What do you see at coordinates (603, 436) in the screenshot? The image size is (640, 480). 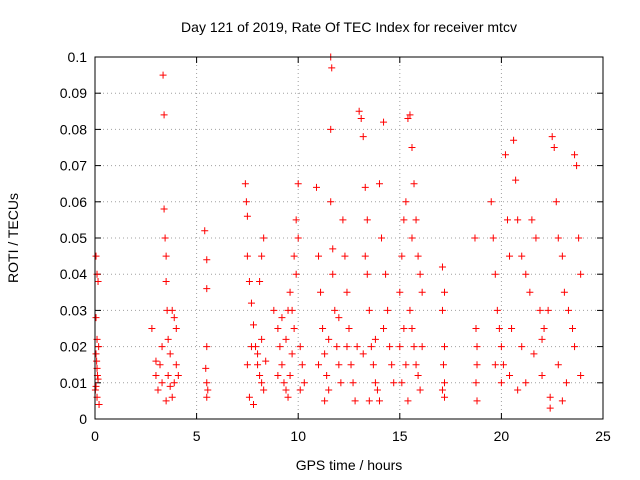 I see `x-tick-label: 25` at bounding box center [603, 436].